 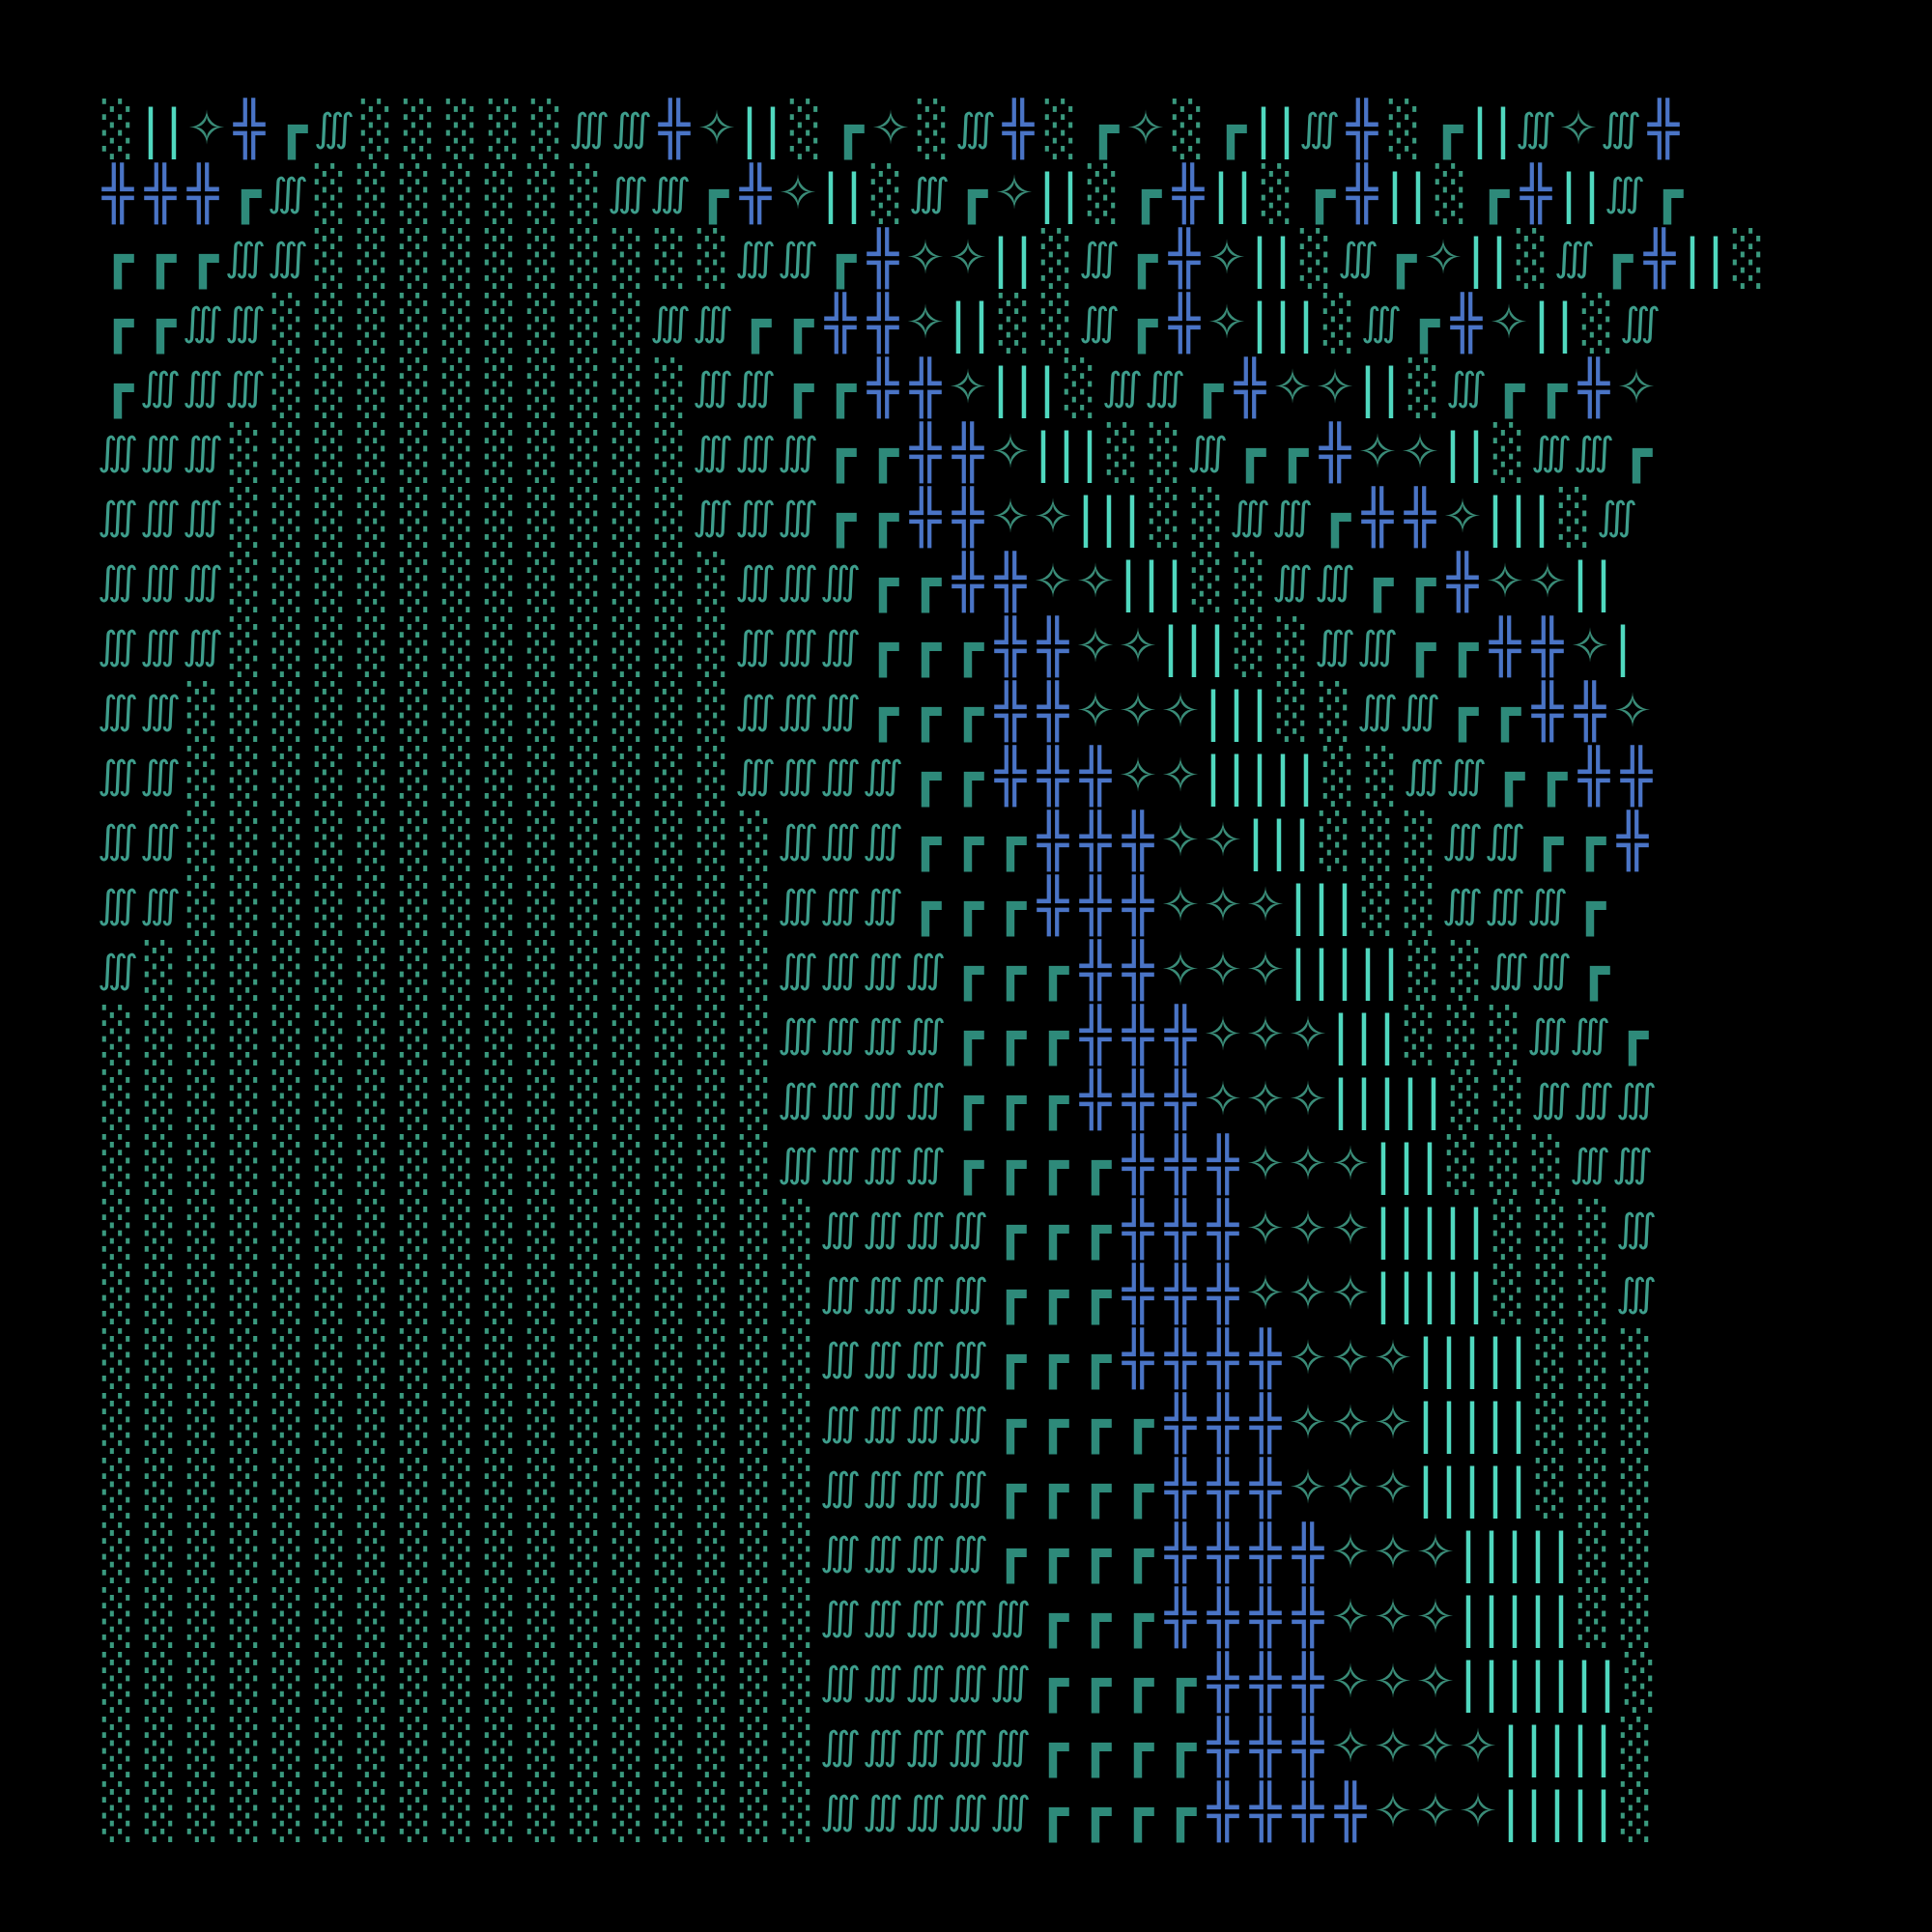 What do you see at coordinates (966, 1358) in the screenshot?
I see `glyph-row: ░ ░ ░ ░ ░ ░ ░ ░ ░ ░ ░ ░ ░ ░ ░ ░ ░ ∭ ∭ ∭ ∭ ┏ ┏ ┏ ╬ ╬ ╬ ╬ ✧ ✧ ✧ | | | | | ░ ░ ░` at bounding box center [966, 1358].